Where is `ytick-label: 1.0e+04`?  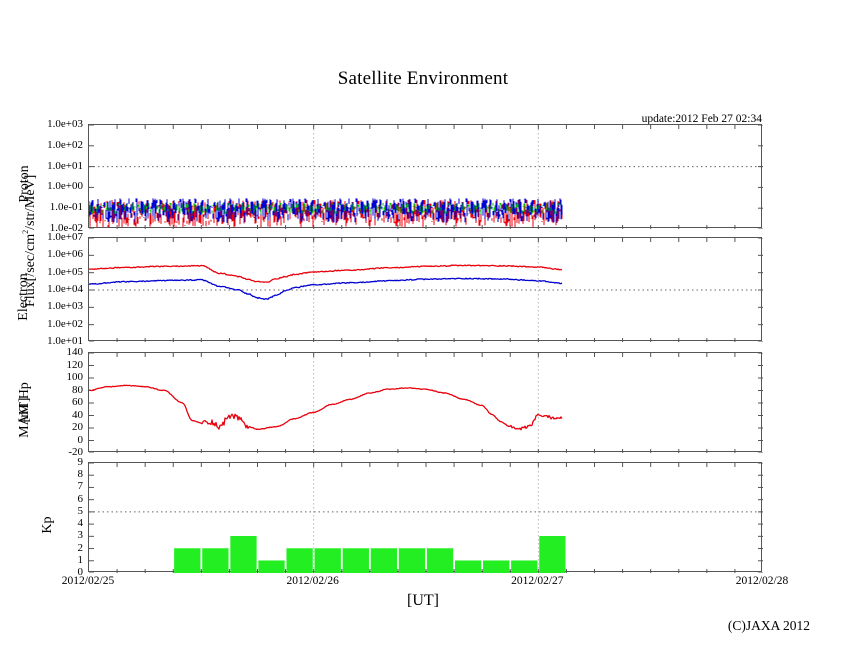 ytick-label: 1.0e+04 is located at coordinates (65, 289).